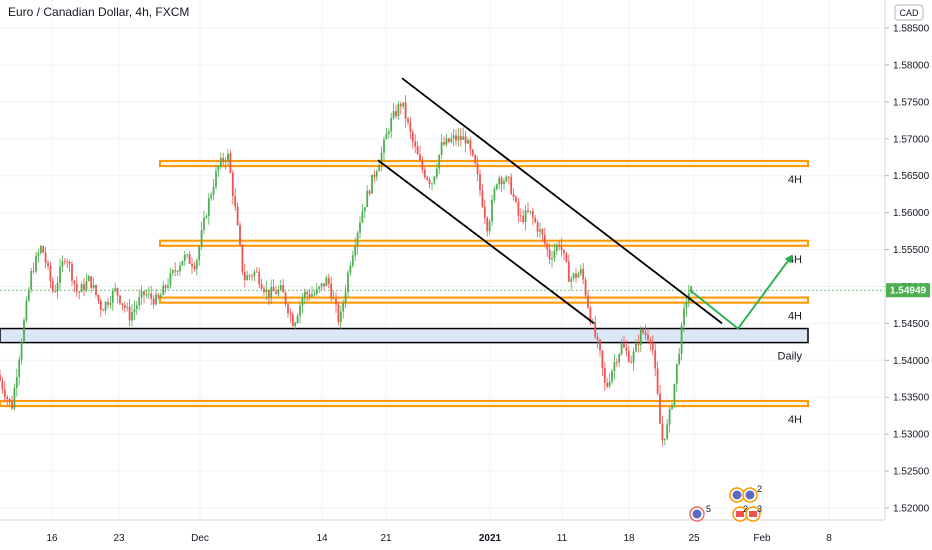 The image size is (932, 550). I want to click on earth-icon: 2, so click(745, 493).